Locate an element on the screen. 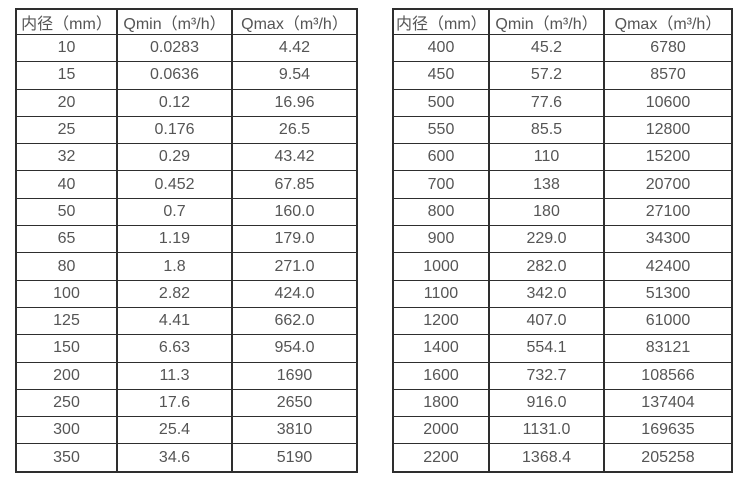 The width and height of the screenshot is (750, 483). table-cell: 900 is located at coordinates (441, 239).